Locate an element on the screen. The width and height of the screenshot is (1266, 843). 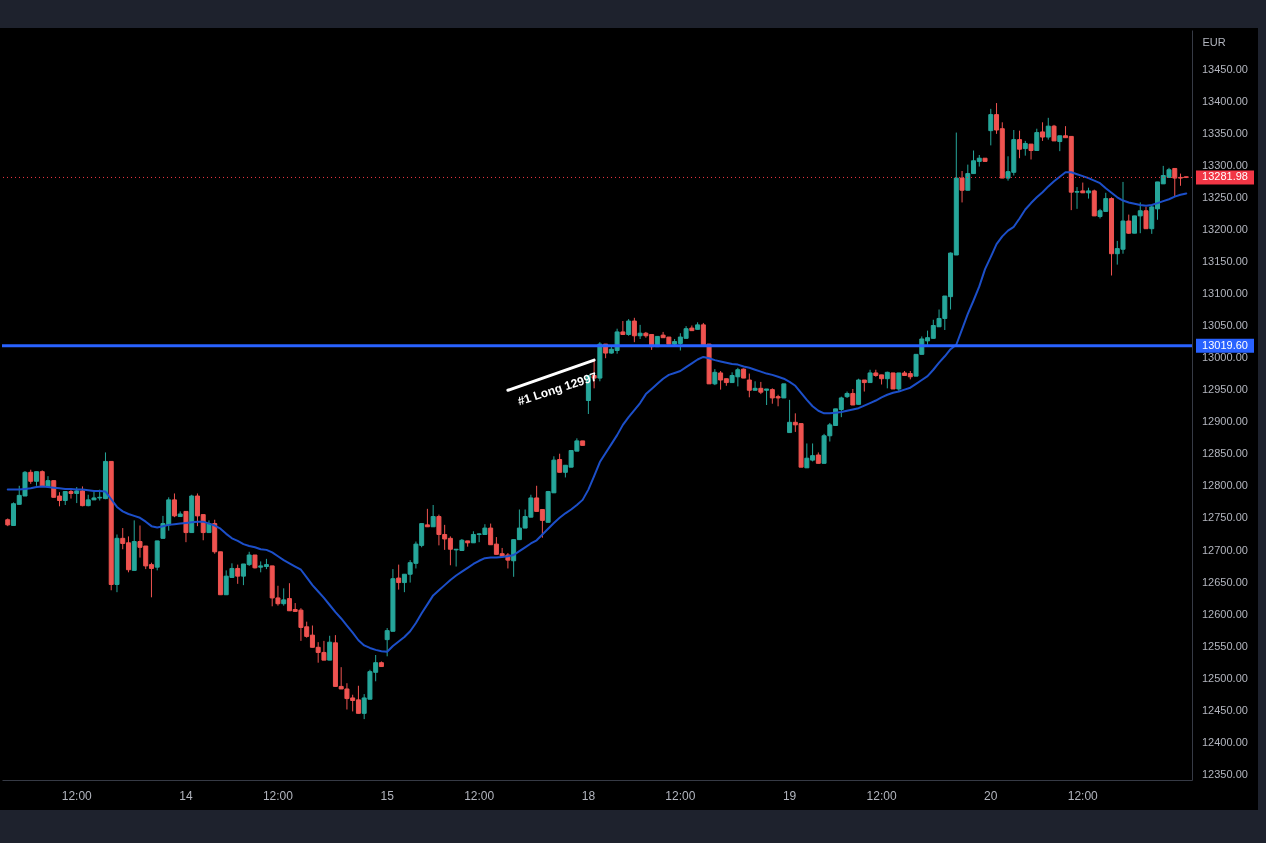
y-tick-label: 13300.00 is located at coordinates (1225, 164).